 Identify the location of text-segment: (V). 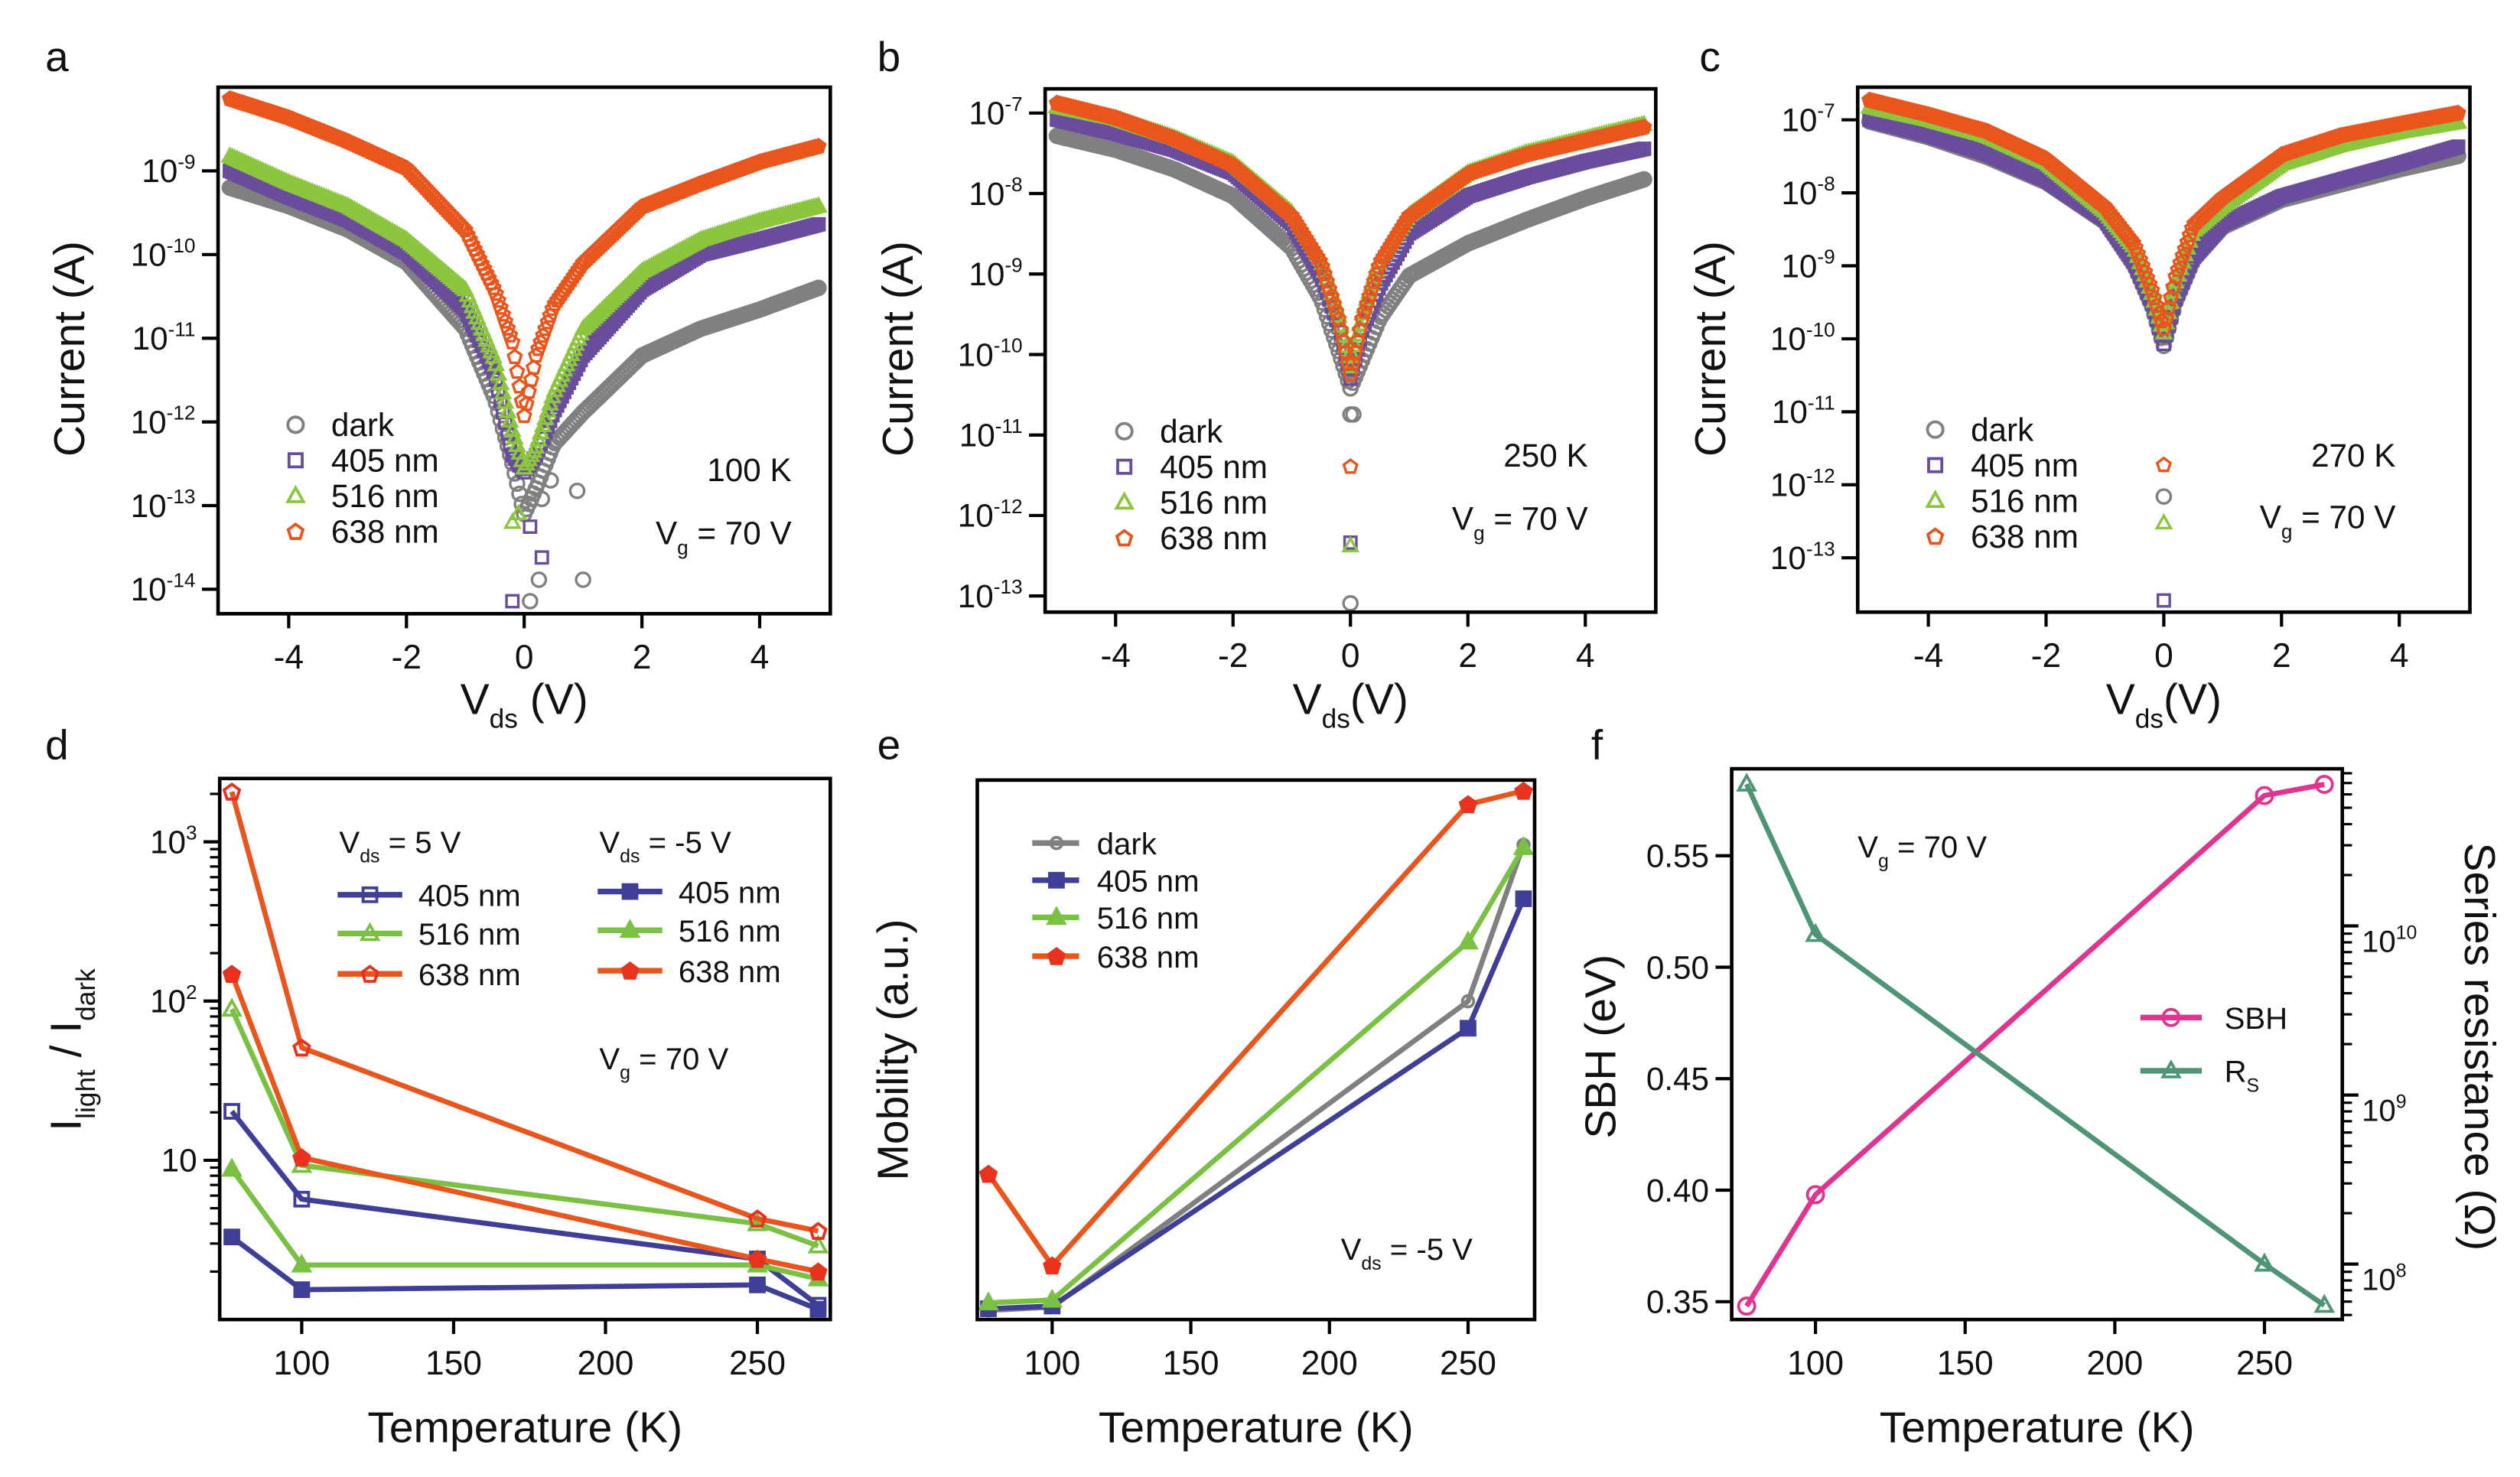
(1379, 699).